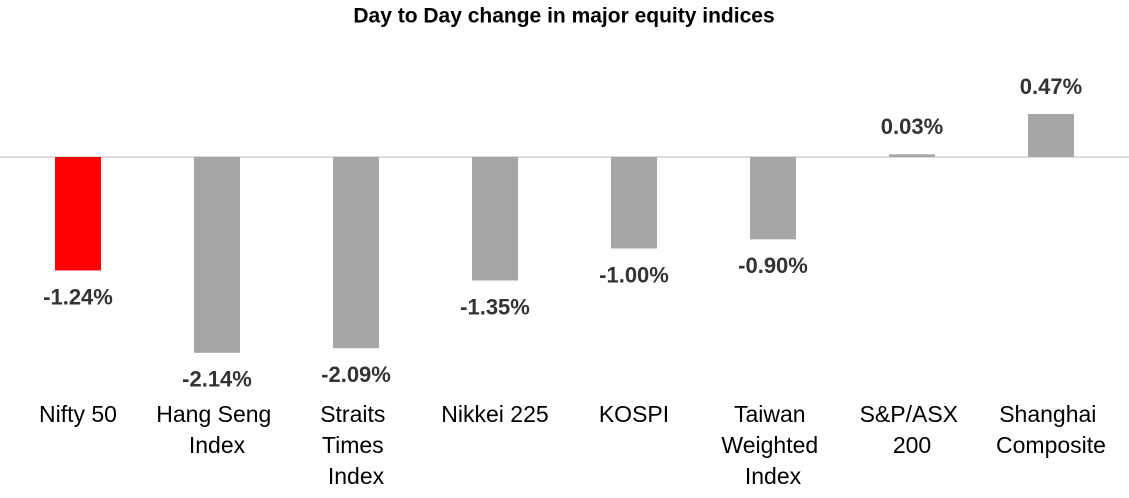 This screenshot has height=498, width=1129. What do you see at coordinates (912, 126) in the screenshot?
I see `value-label: 0.03%` at bounding box center [912, 126].